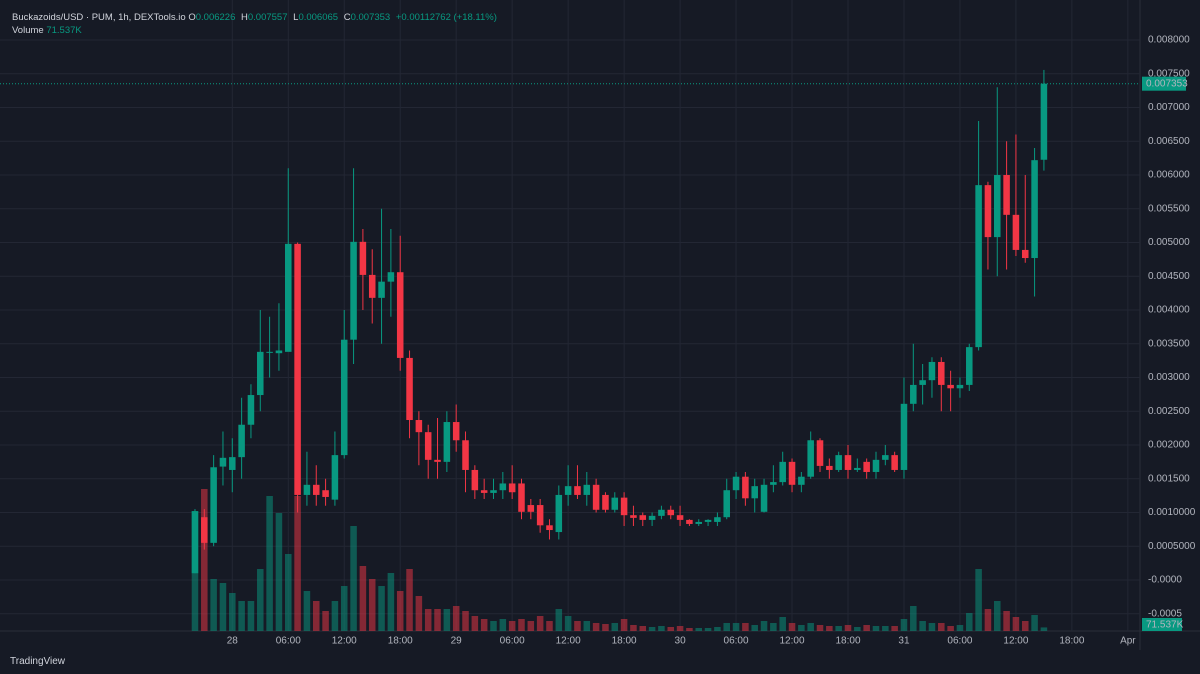 The width and height of the screenshot is (1200, 674). Describe the element at coordinates (64, 30) in the screenshot. I see `volume-value: 71.537K` at that location.